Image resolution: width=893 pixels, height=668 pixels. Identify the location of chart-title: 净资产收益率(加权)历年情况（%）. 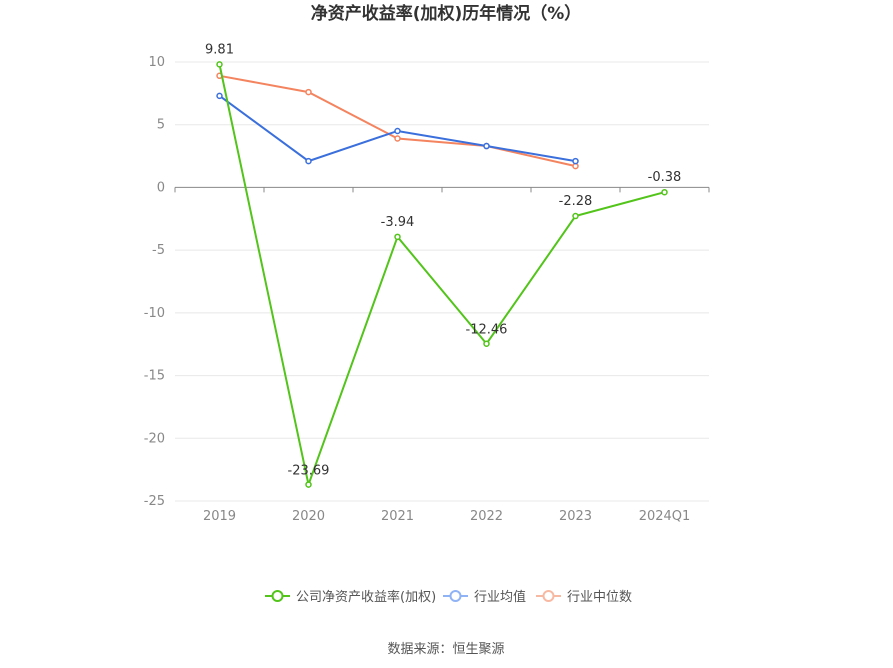
(446, 13).